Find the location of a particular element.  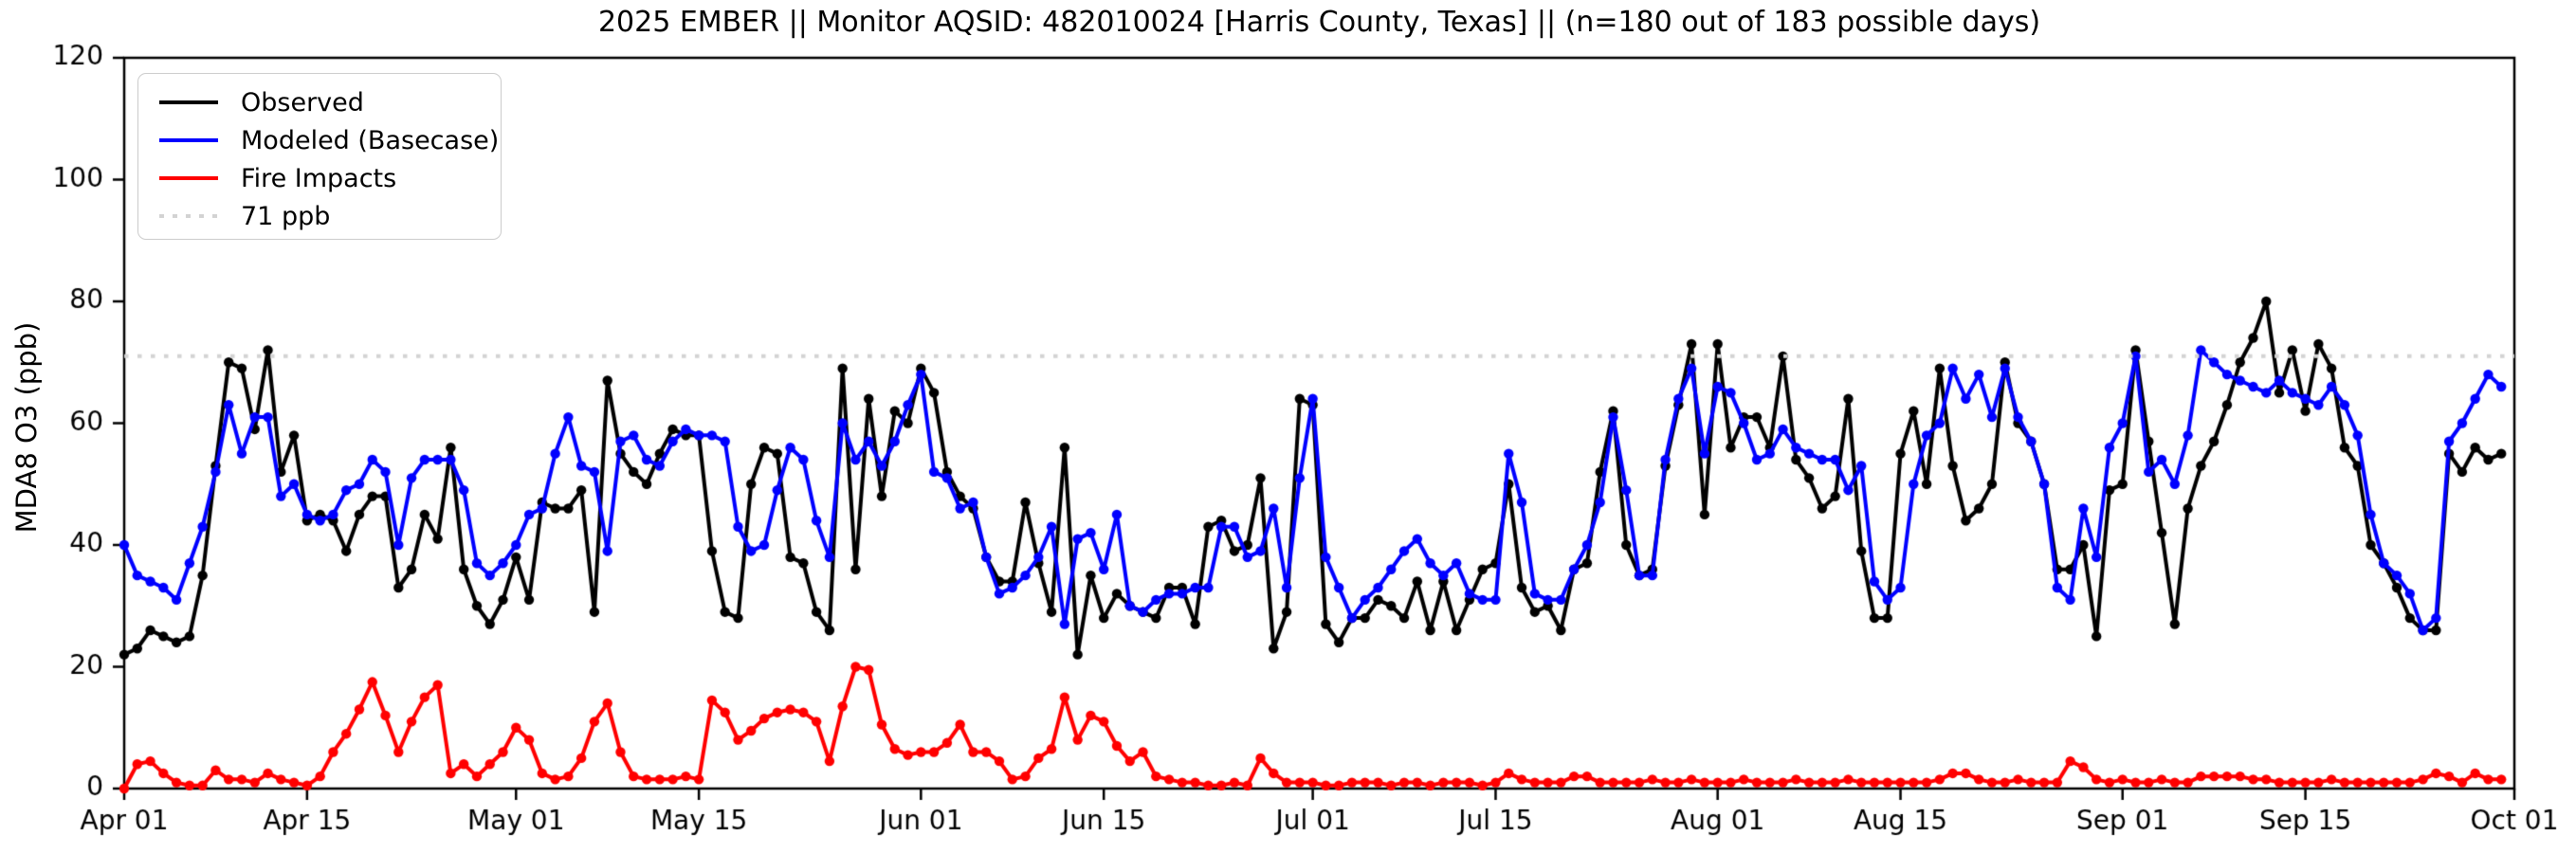

legend-label: Modeled (Basecase) is located at coordinates (370, 140).